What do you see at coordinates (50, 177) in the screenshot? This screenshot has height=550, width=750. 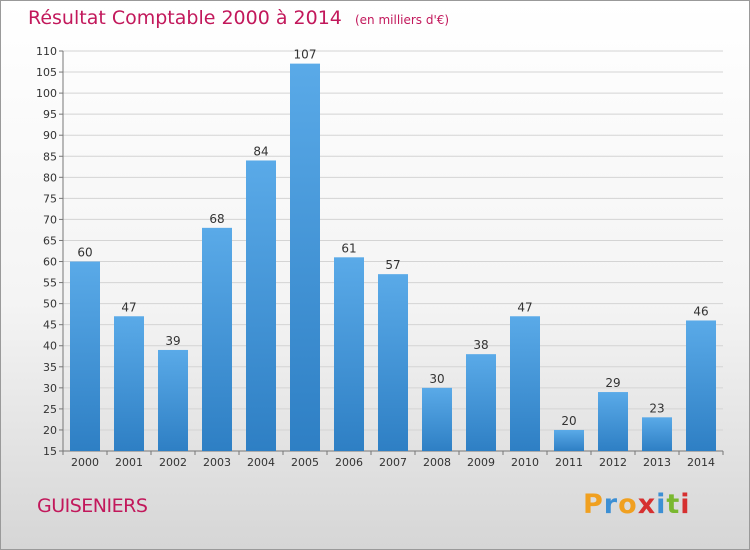 I see `y-tick-label: 80` at bounding box center [50, 177].